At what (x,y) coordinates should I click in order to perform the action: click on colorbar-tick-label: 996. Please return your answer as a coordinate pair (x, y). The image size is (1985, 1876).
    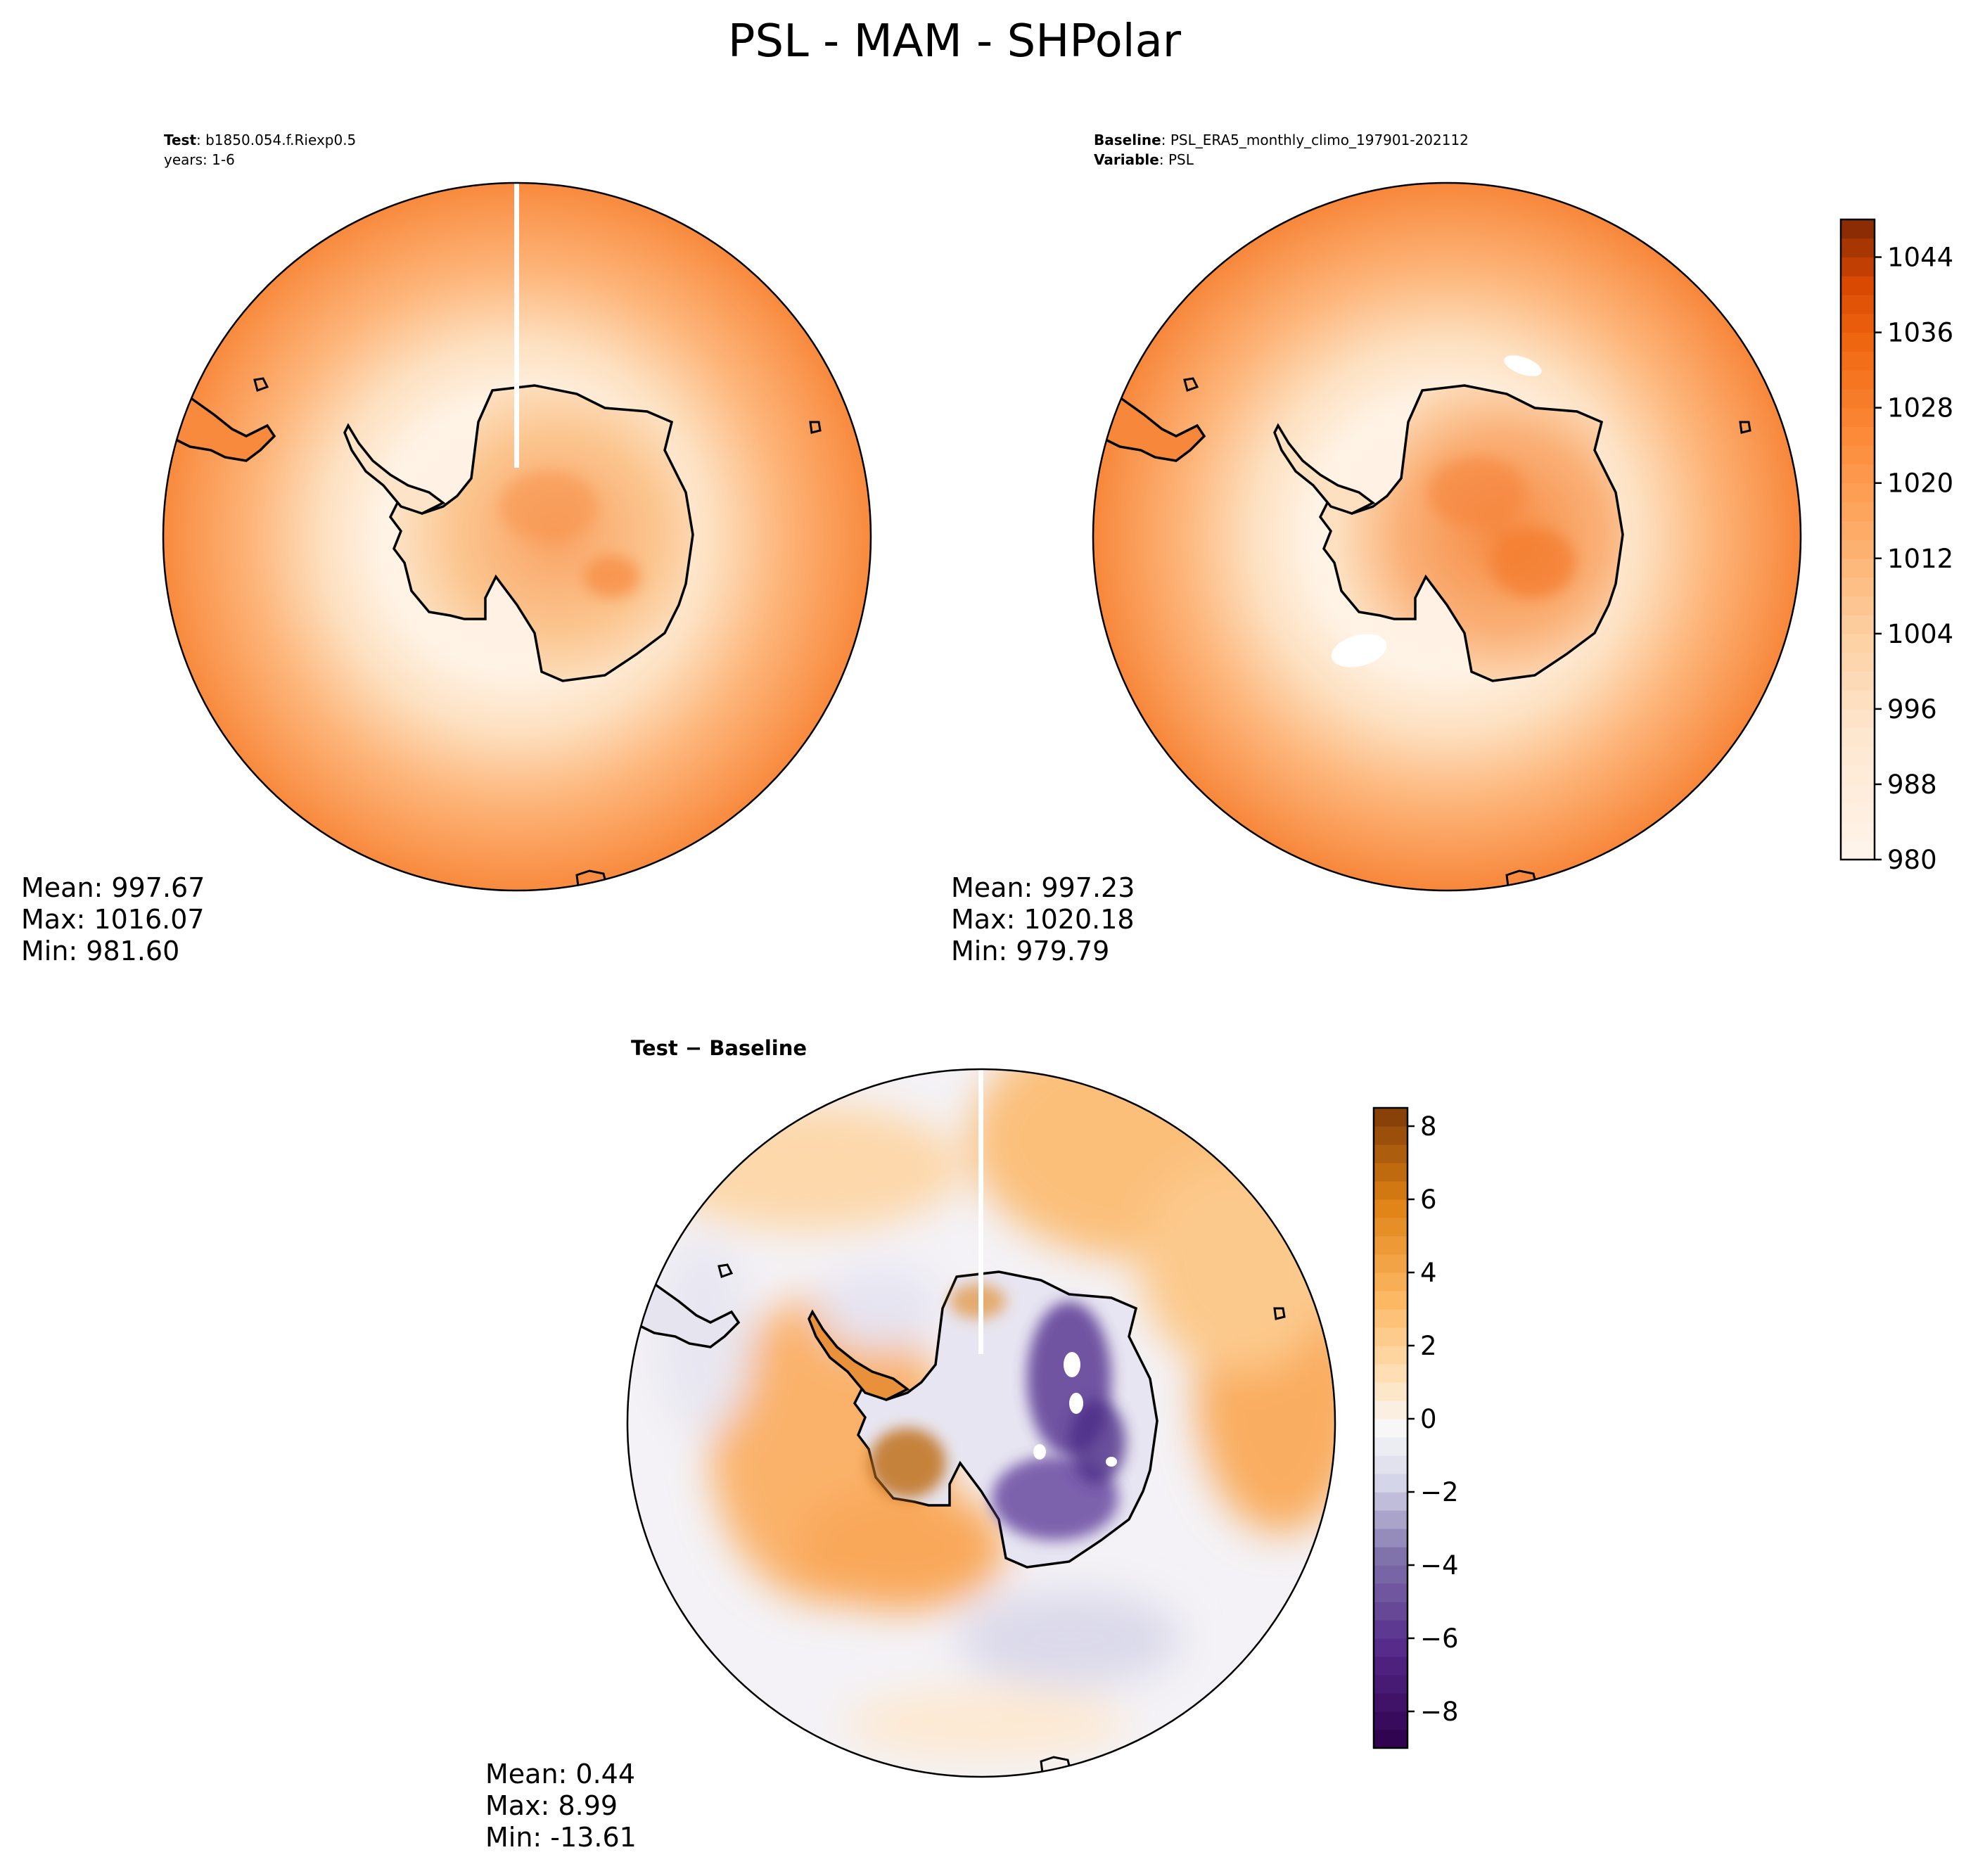
    Looking at the image, I should click on (1912, 709).